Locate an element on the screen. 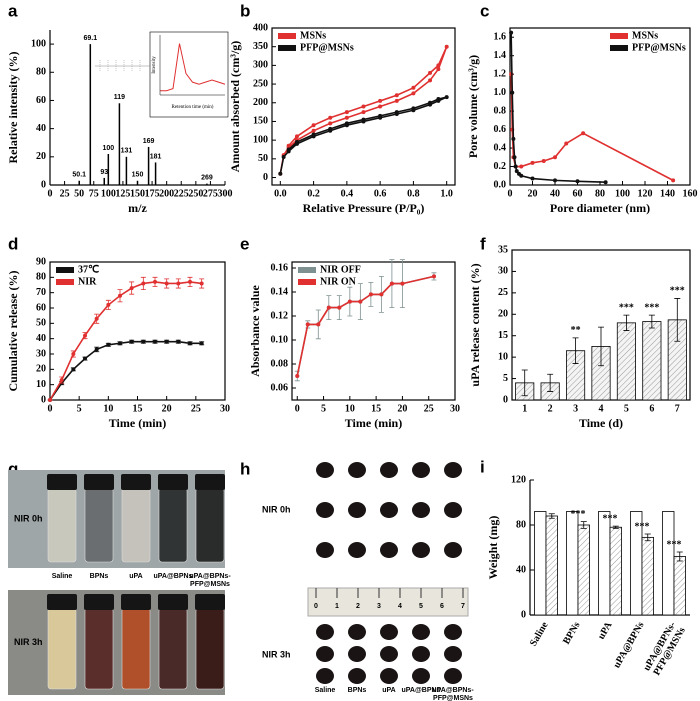 Image resolution: width=700 pixels, height=701 pixels. y-tick-label: 0 is located at coordinates (265, 177).